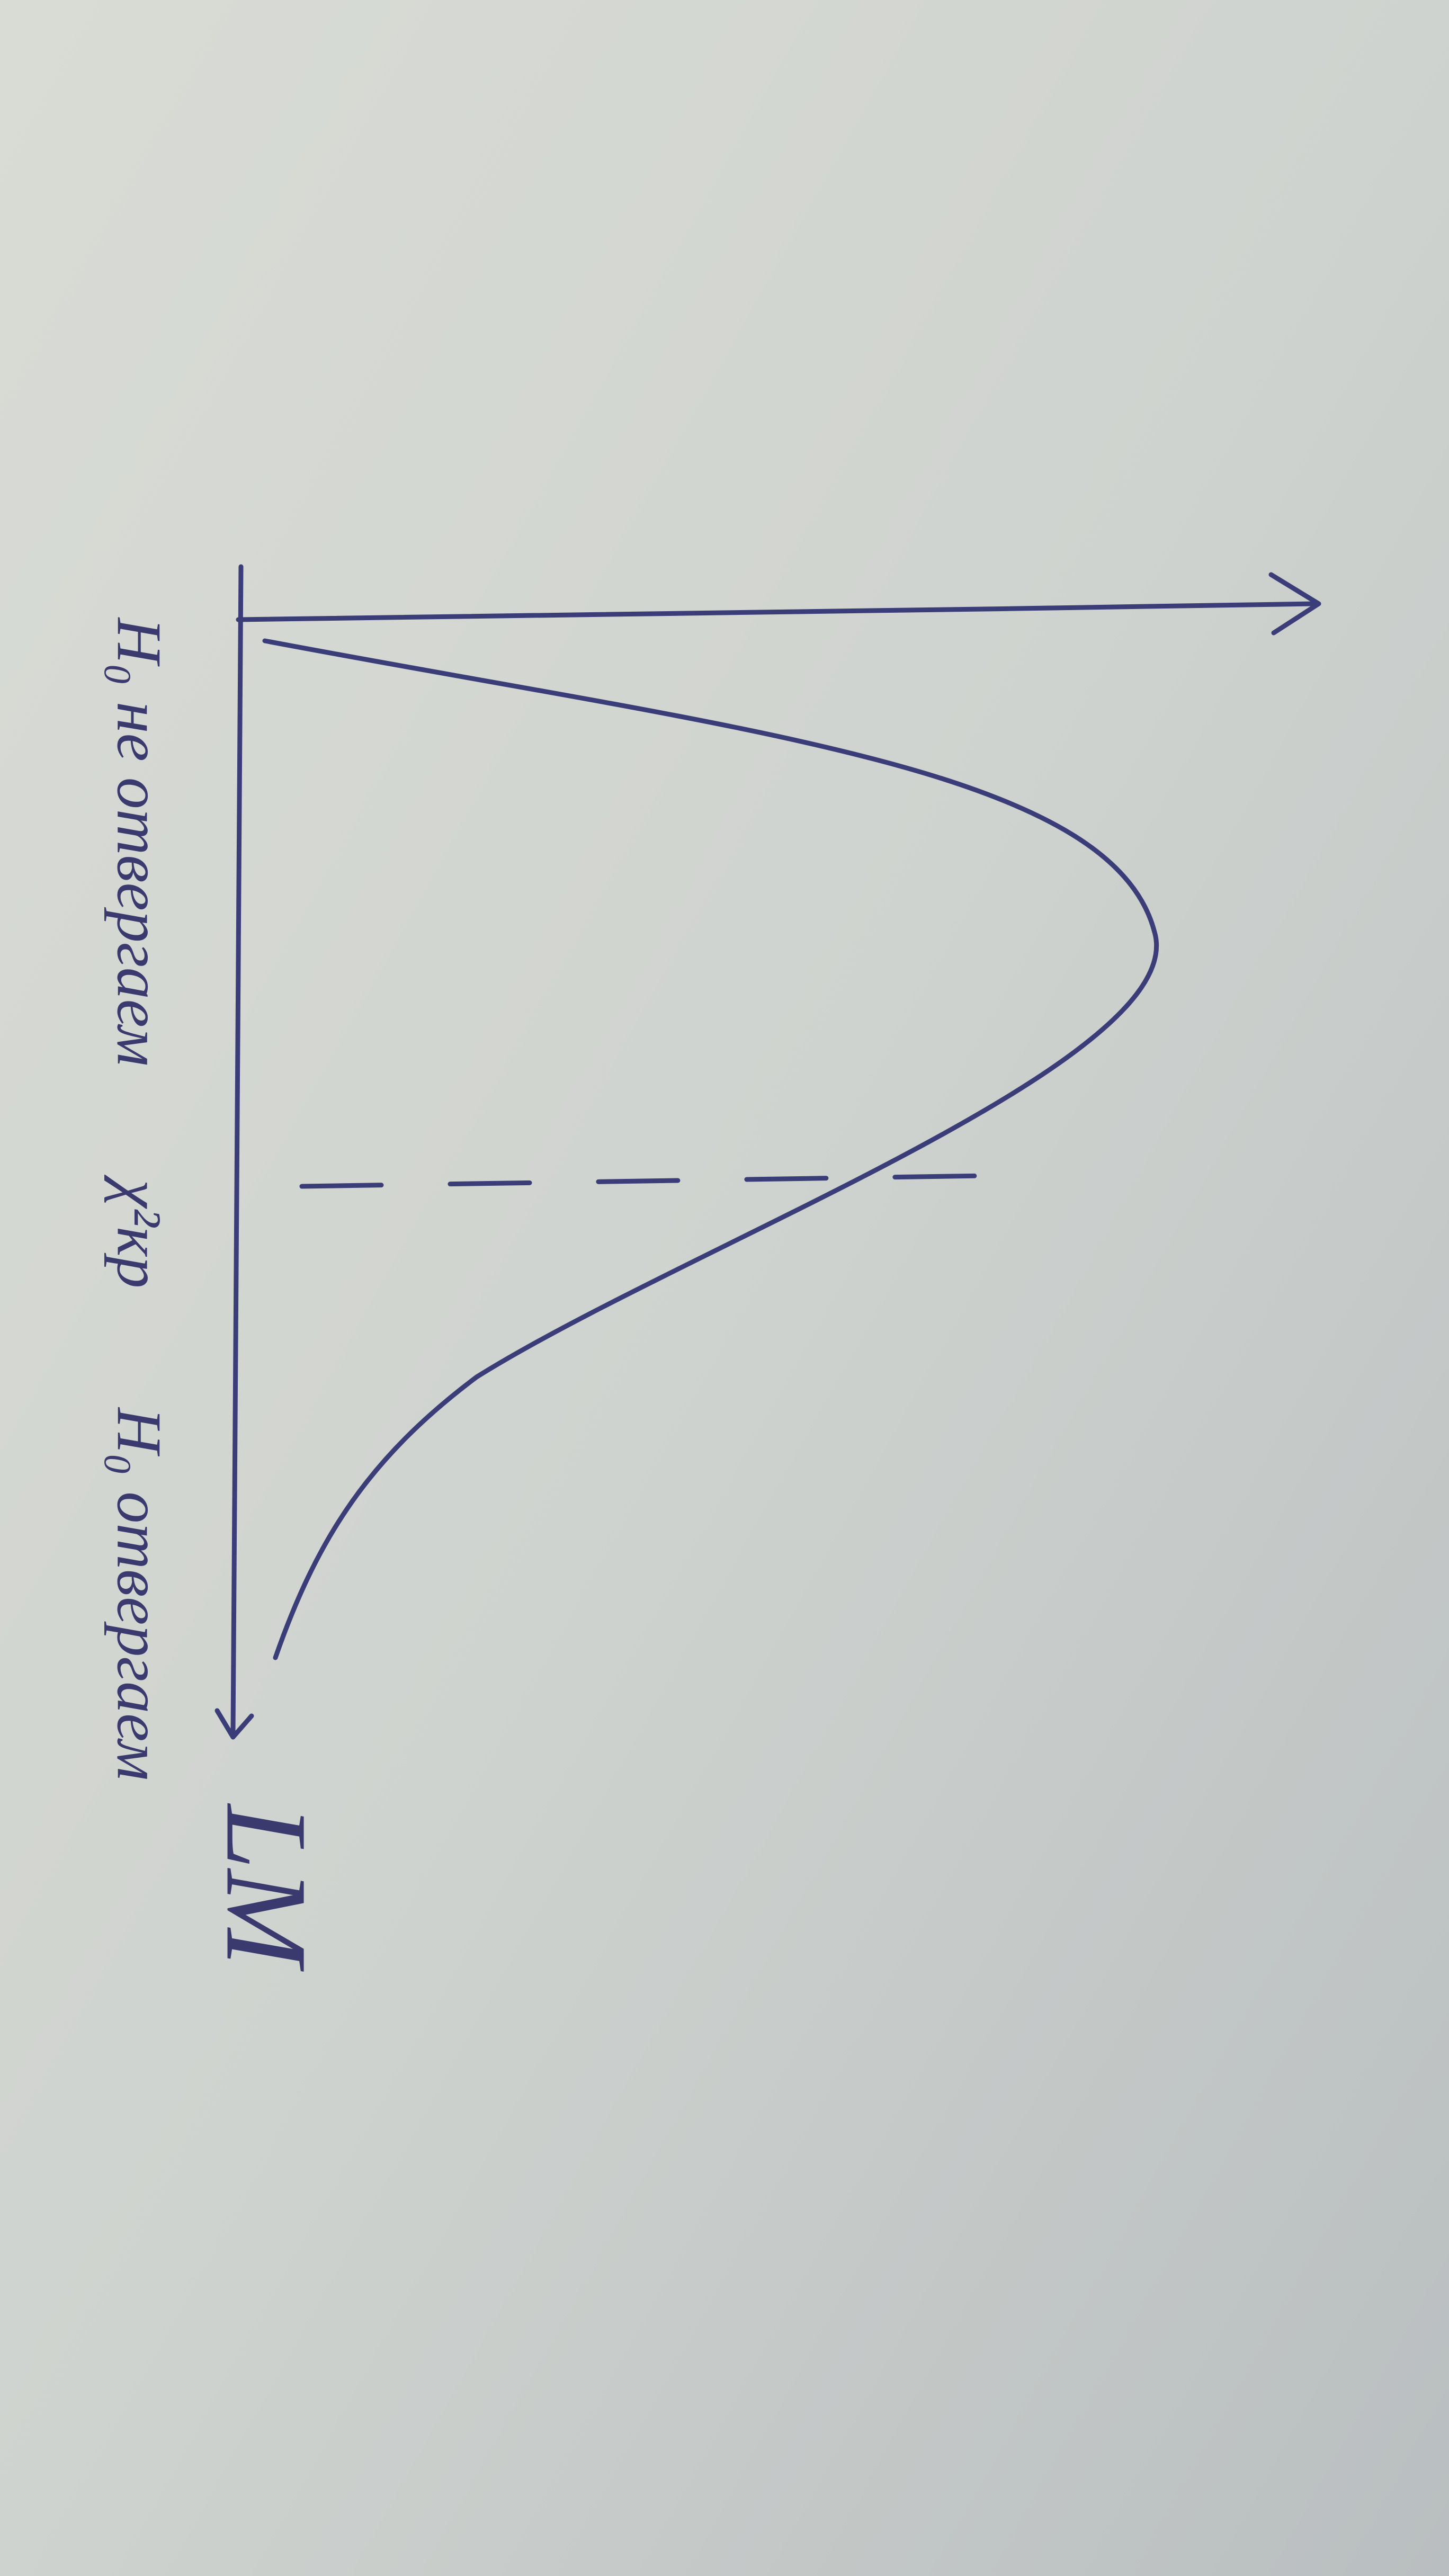 Image resolution: width=1449 pixels, height=2576 pixels. What do you see at coordinates (267, 1887) in the screenshot?
I see `axis-label: LM` at bounding box center [267, 1887].